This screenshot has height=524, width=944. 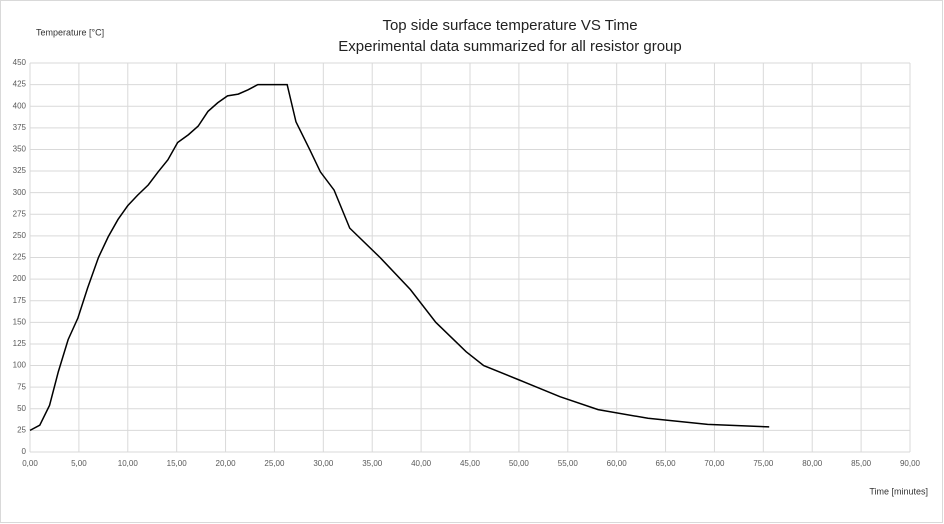 I want to click on x-tick-label: 30,00, so click(x=323, y=463).